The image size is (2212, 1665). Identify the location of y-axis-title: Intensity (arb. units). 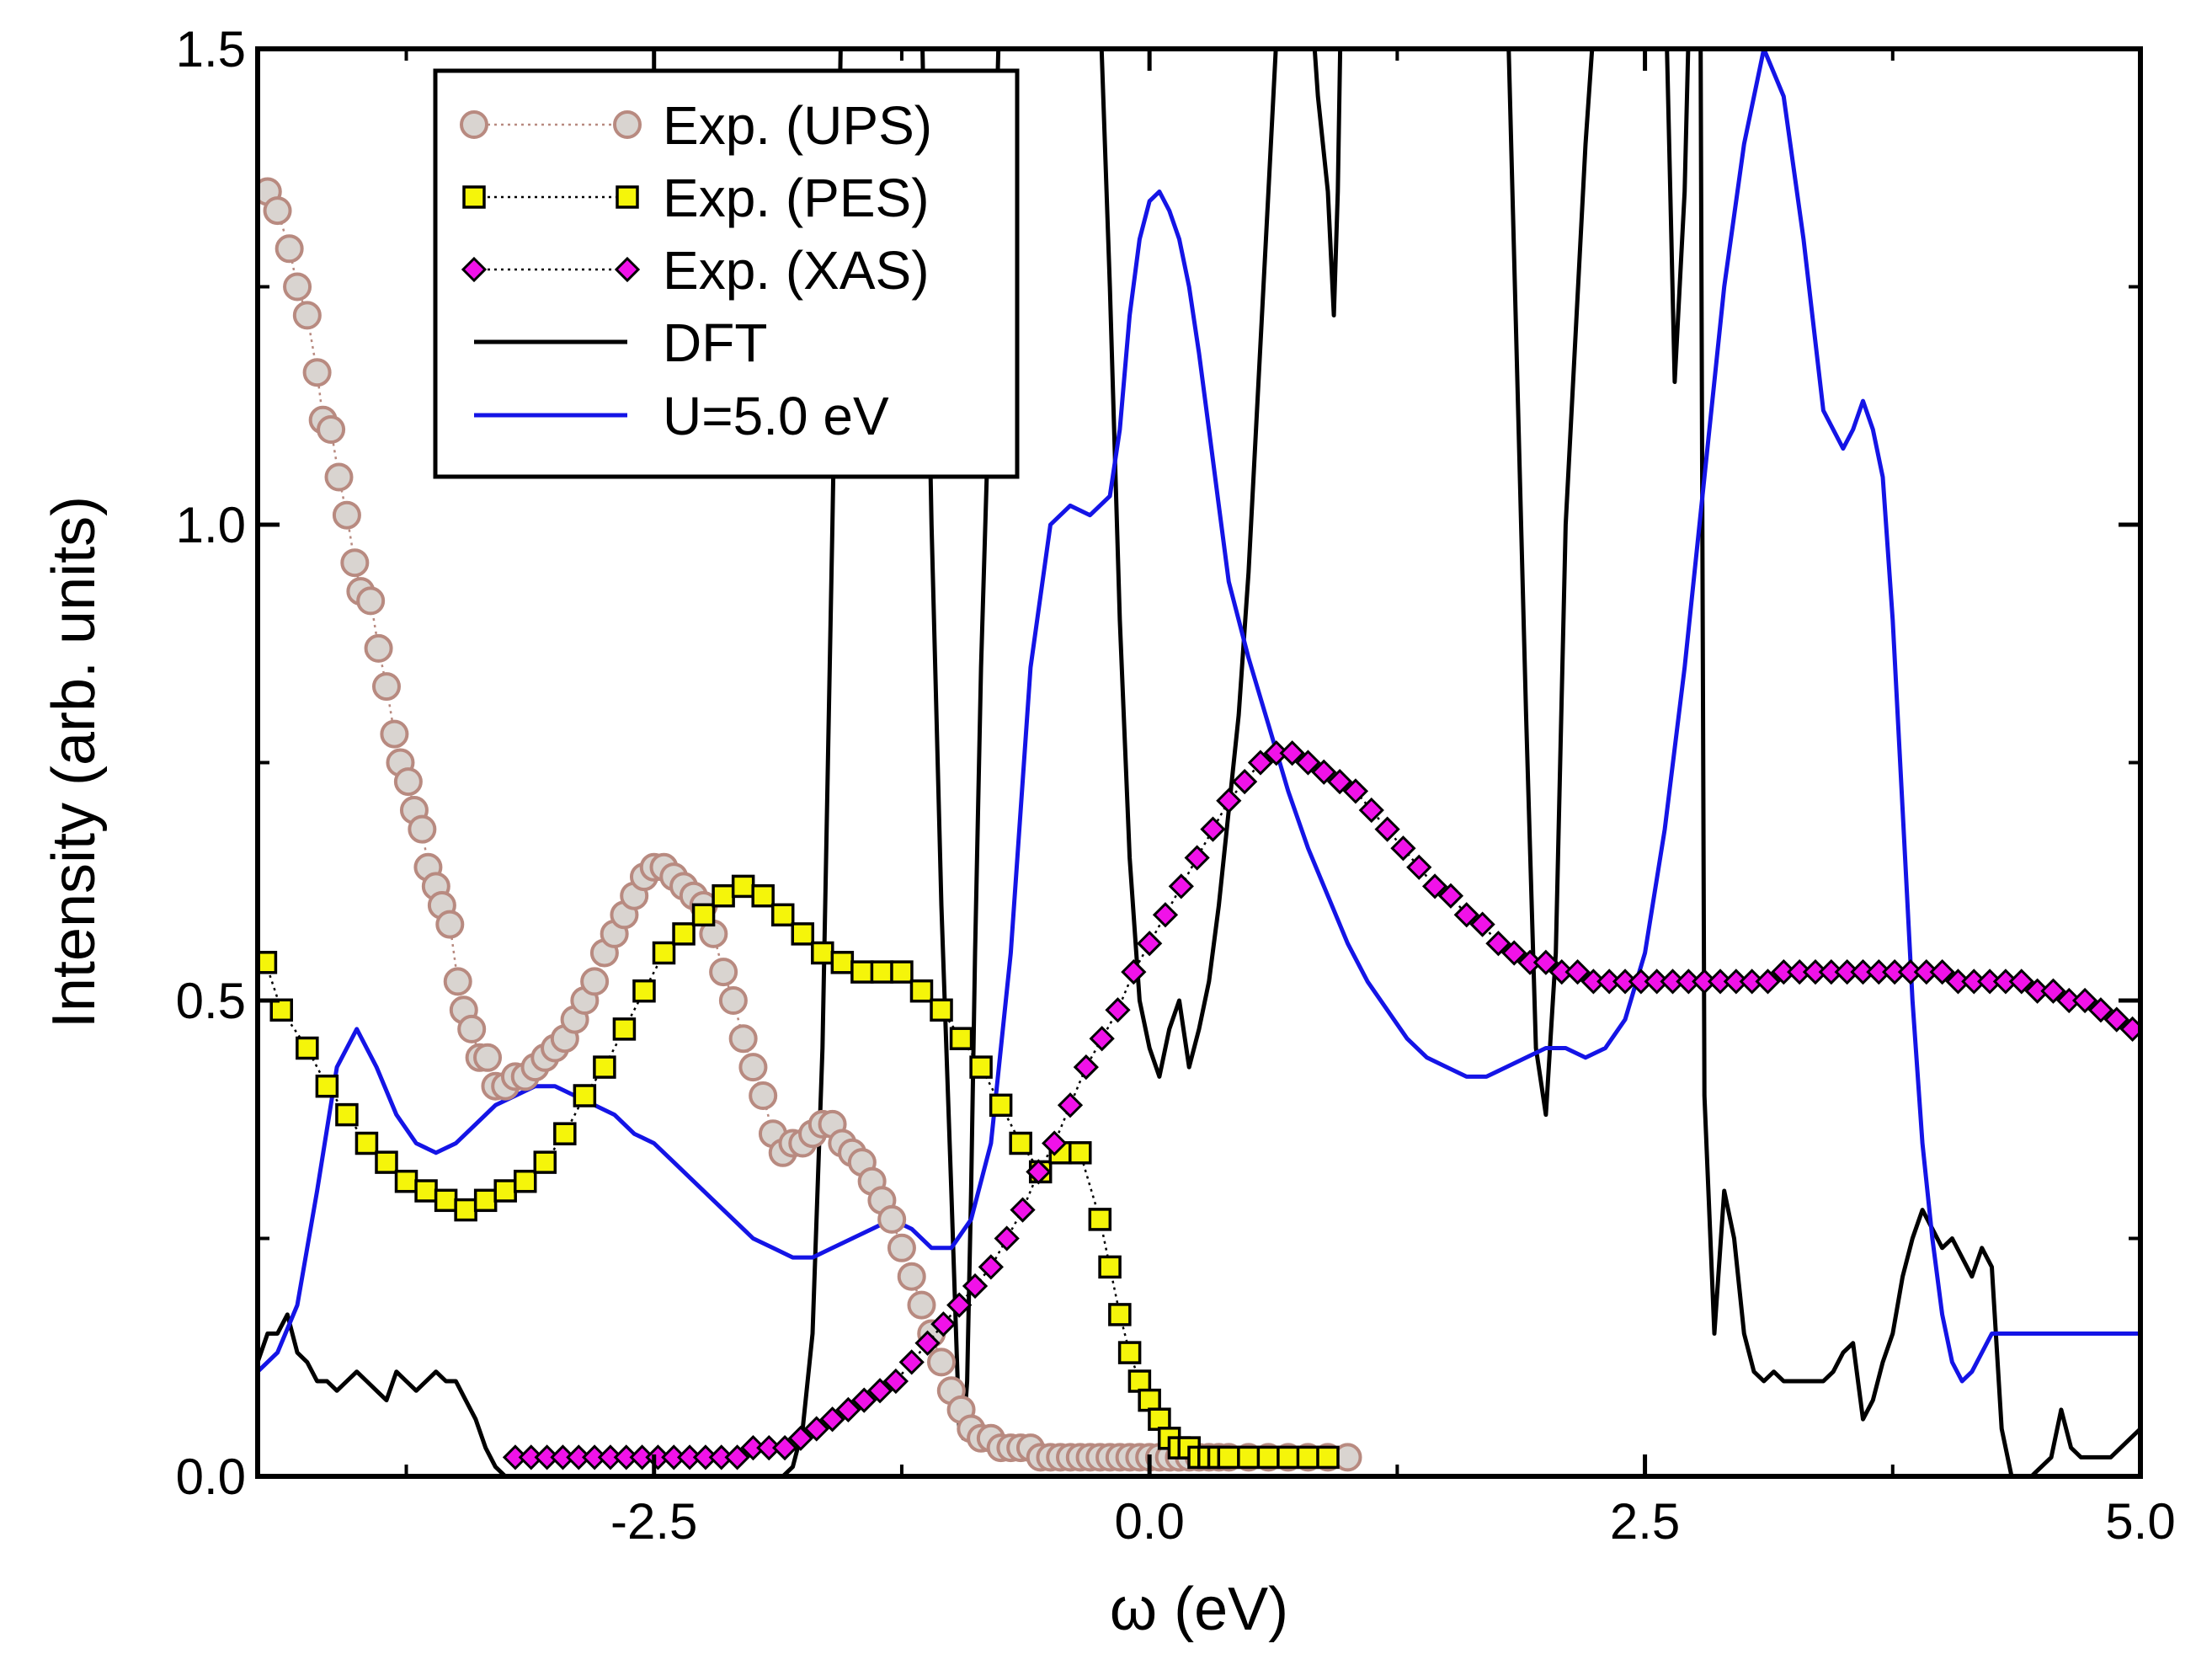
(74, 762).